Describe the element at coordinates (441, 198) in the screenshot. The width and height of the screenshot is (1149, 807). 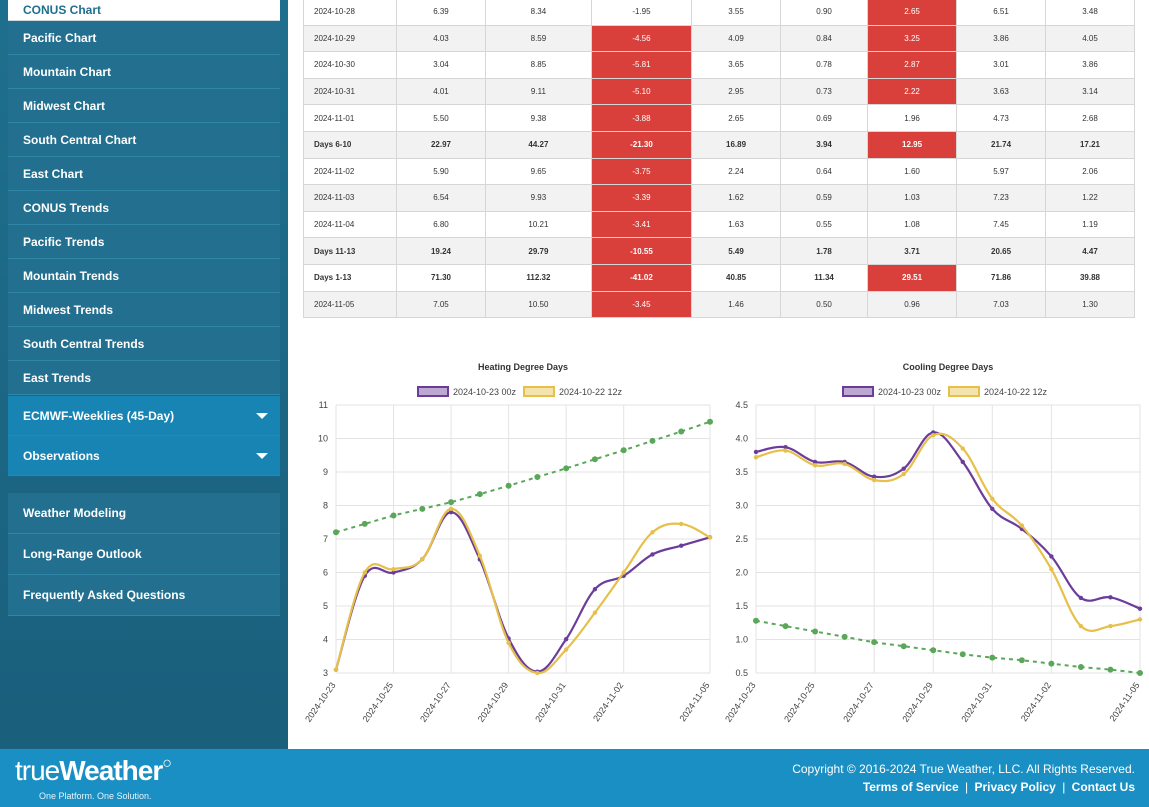
I see `table-cell: 6.54` at that location.